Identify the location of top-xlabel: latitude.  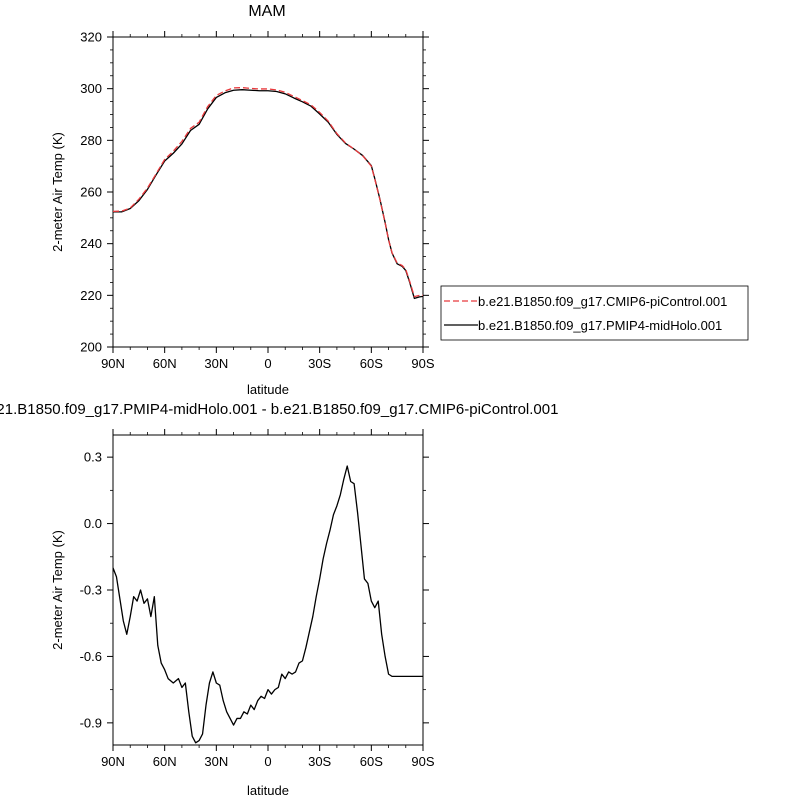
(268, 389).